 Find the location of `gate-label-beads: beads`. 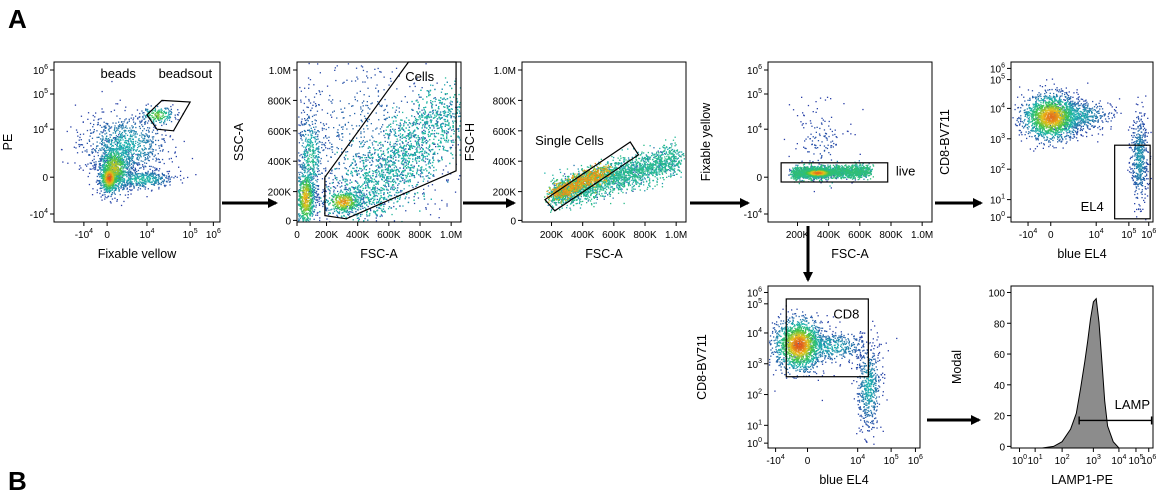

gate-label-beads: beads is located at coordinates (118, 73).